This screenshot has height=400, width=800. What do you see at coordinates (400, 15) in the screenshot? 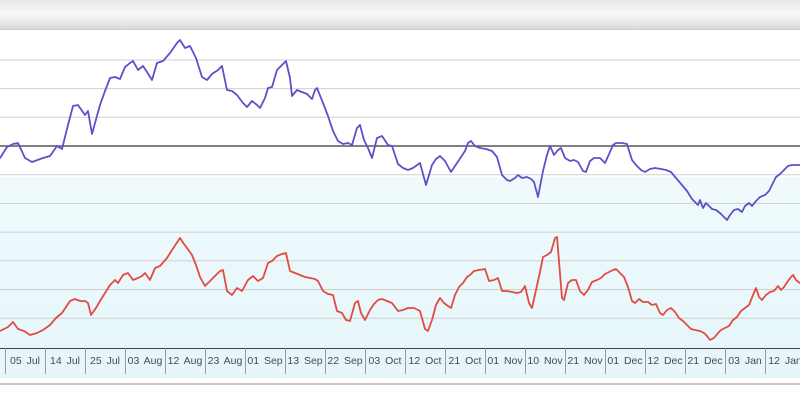
I see `toolbar` at bounding box center [400, 15].